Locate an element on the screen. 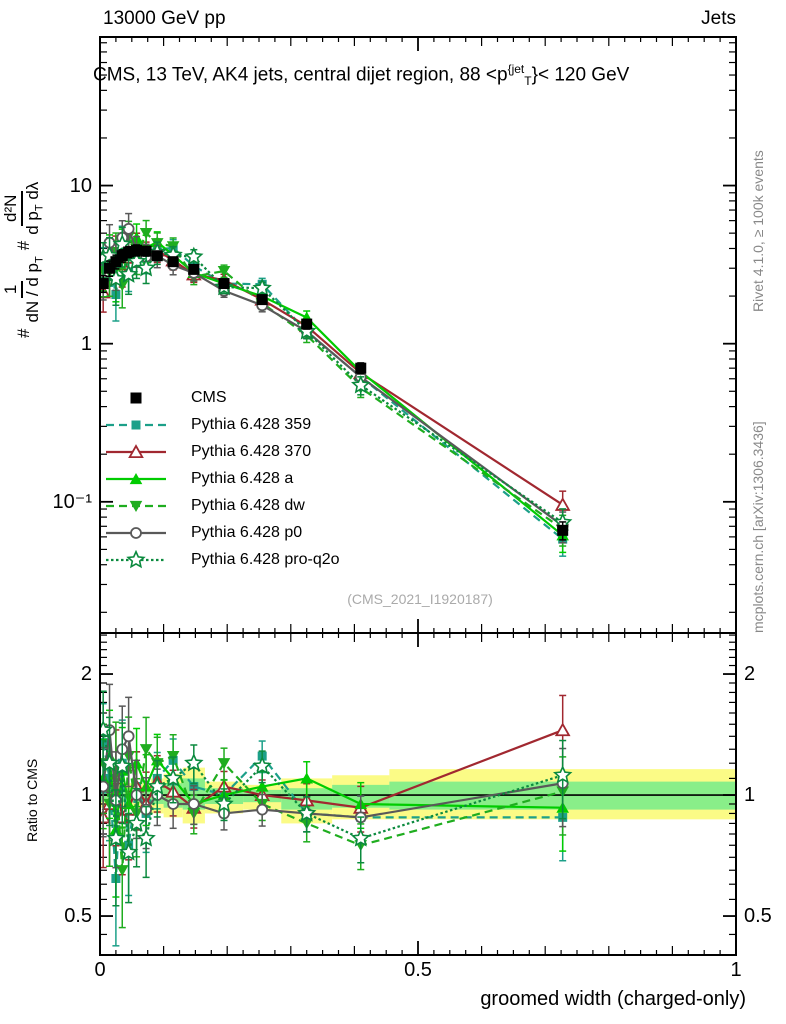  main-y-tick-label: 1 is located at coordinates (86, 343).